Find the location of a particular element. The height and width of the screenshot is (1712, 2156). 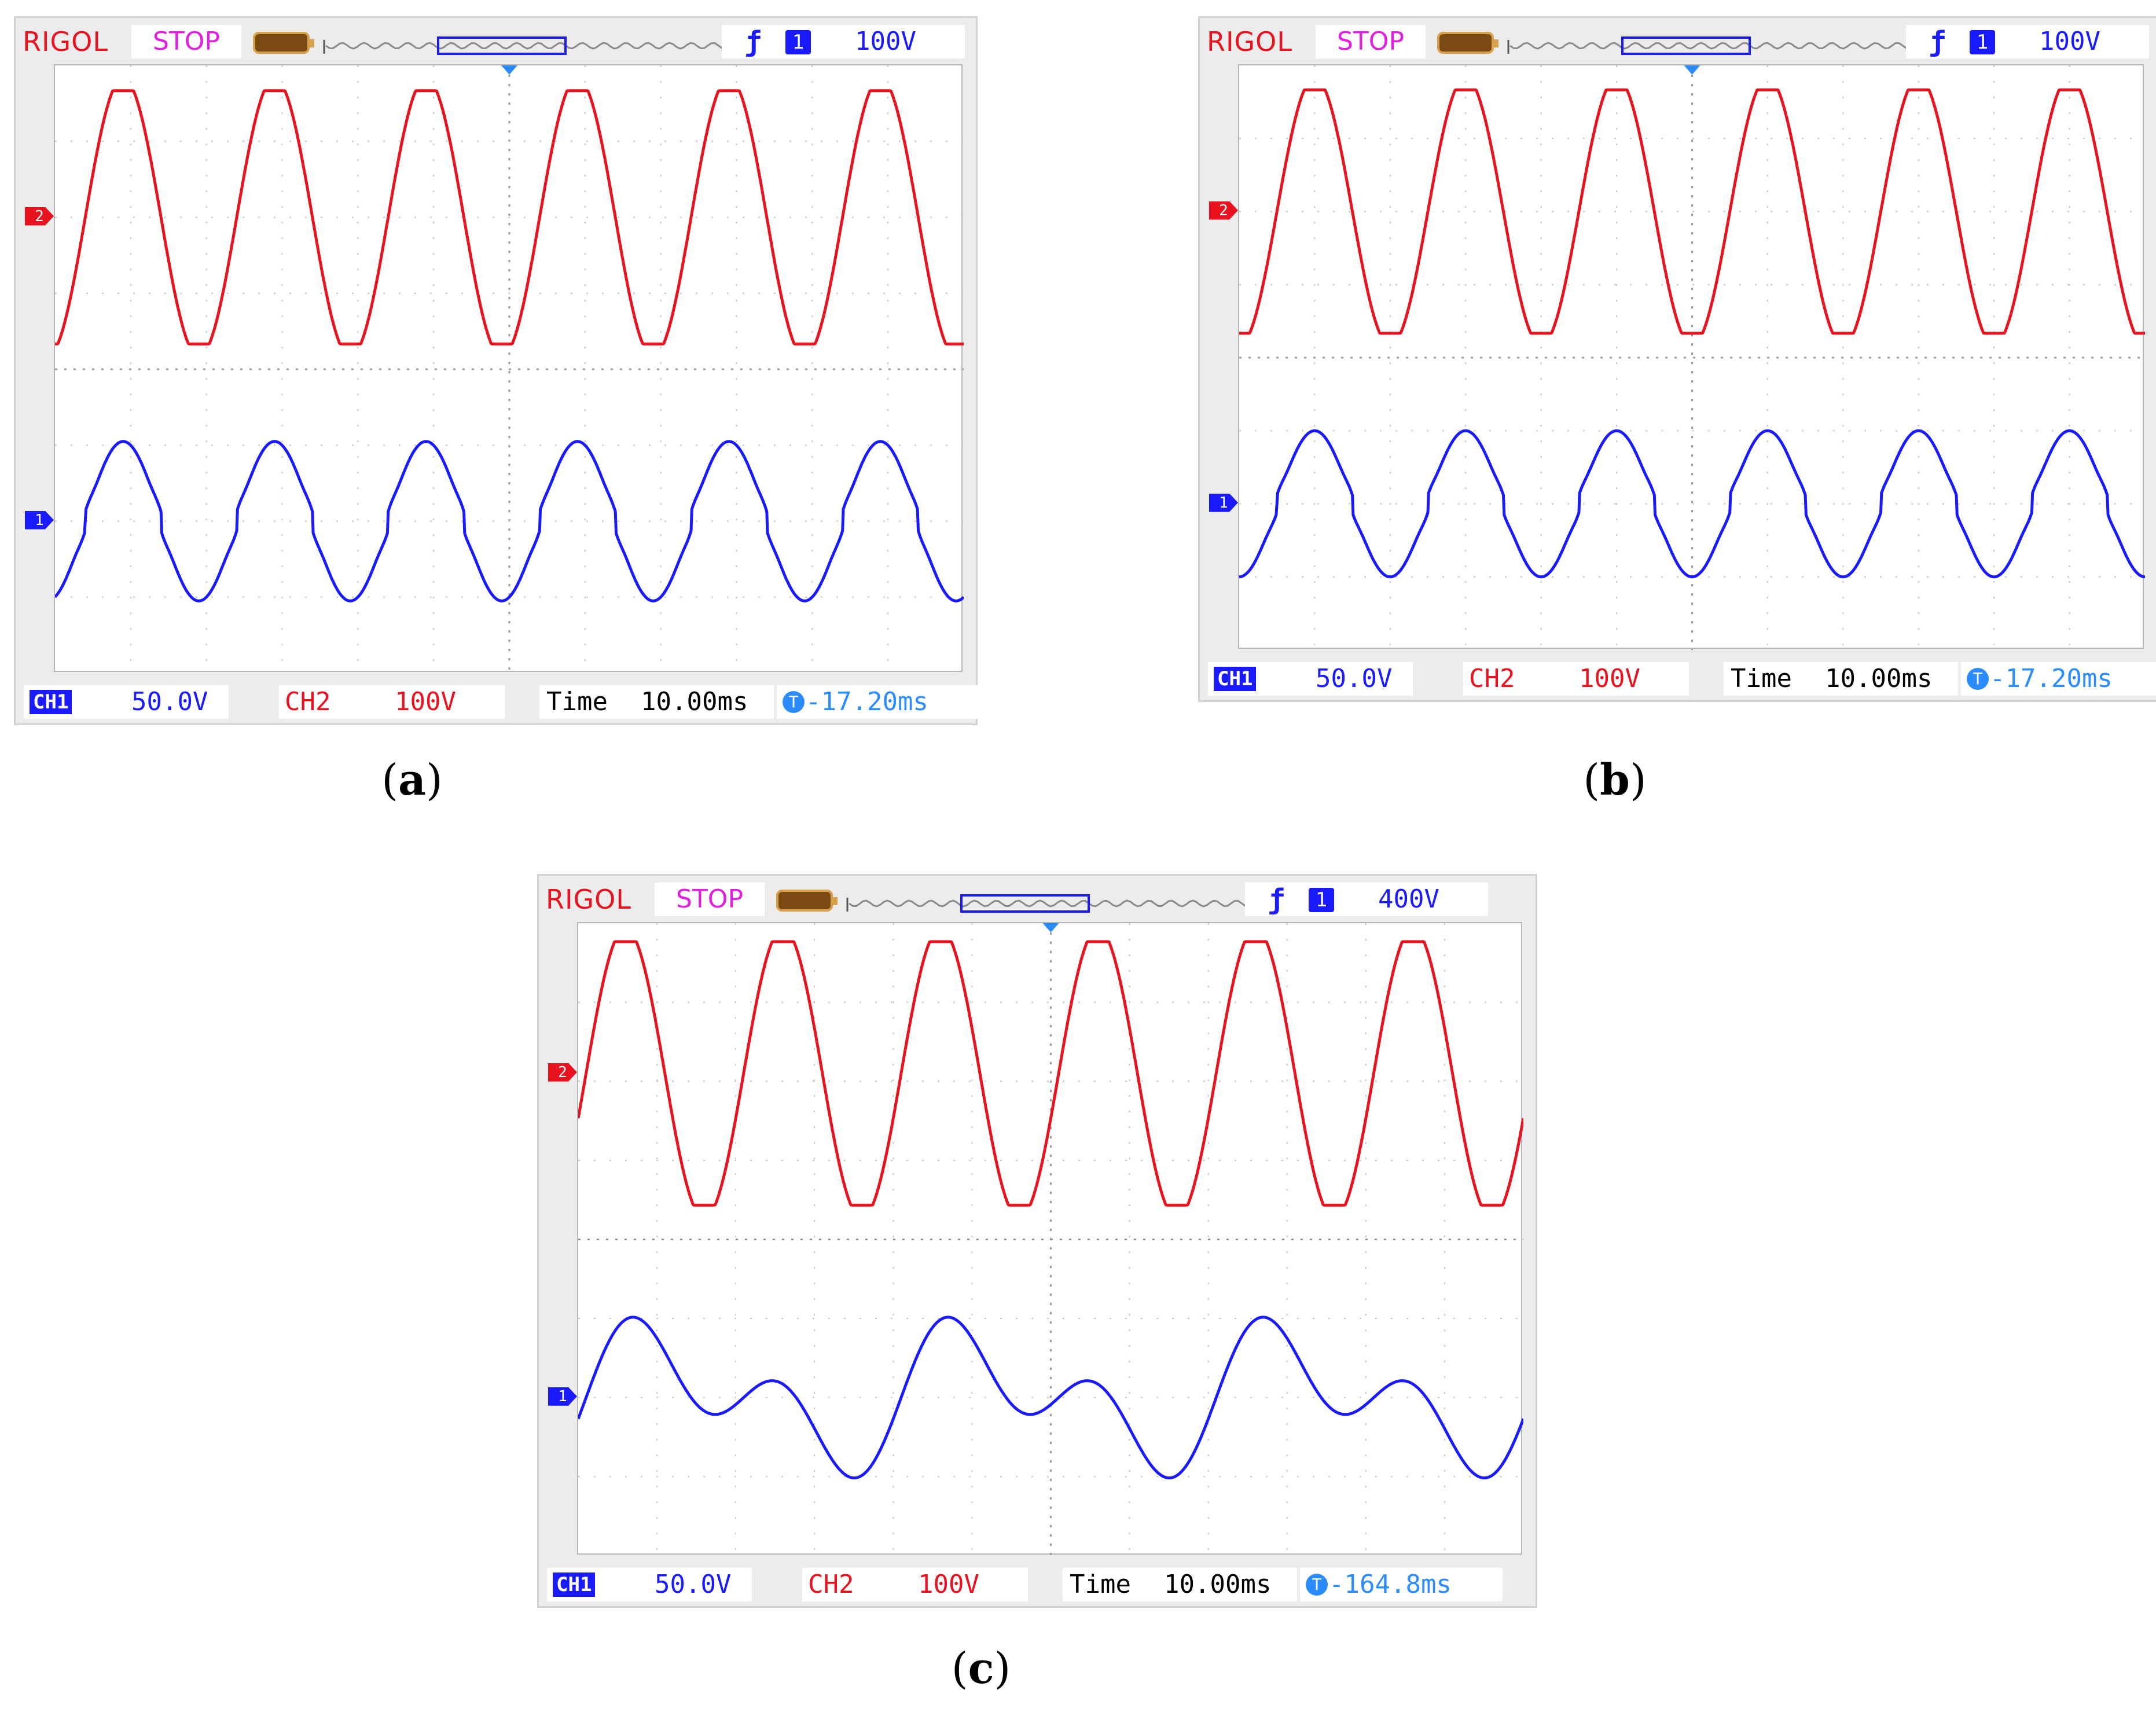

panel-caption: (b) is located at coordinates (1615, 780).